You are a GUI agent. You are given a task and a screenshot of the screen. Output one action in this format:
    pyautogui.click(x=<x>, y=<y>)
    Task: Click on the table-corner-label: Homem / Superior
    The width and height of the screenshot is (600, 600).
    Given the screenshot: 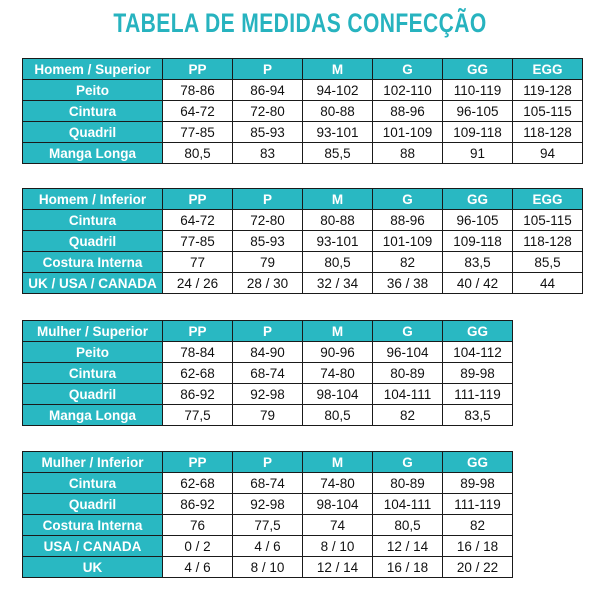 What is the action you would take?
    pyautogui.click(x=92, y=69)
    